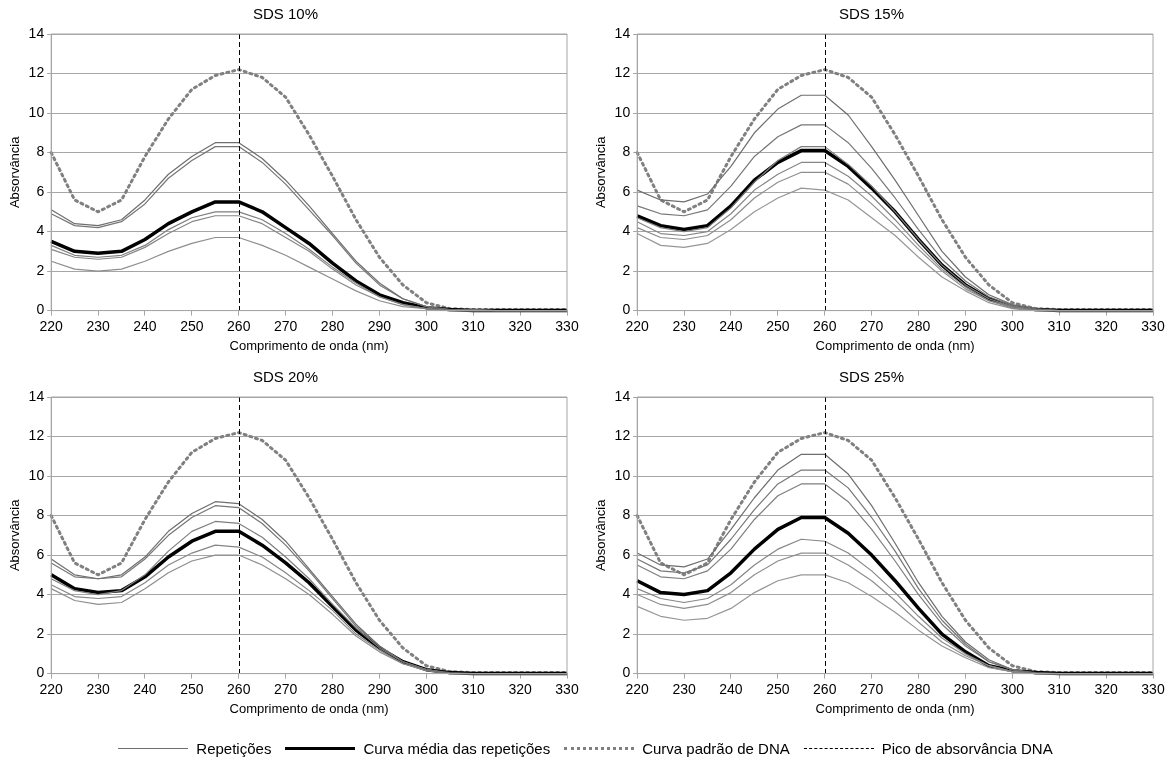  Describe the element at coordinates (285, 14) in the screenshot. I see `chart-title: SDS 10%` at that location.